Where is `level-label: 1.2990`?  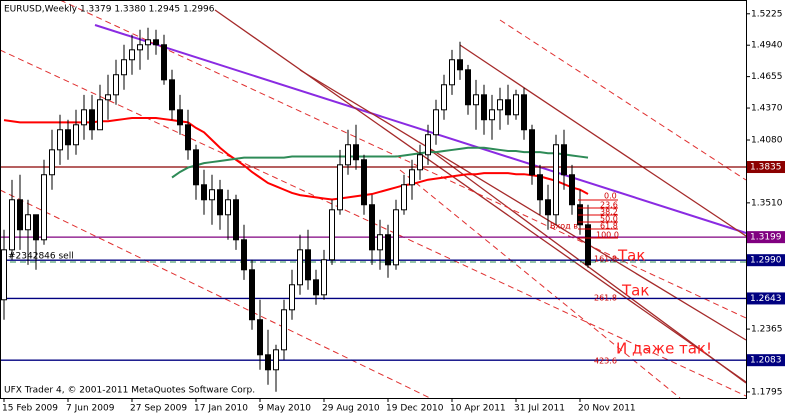 level-label: 1.2990 is located at coordinates (766, 261).